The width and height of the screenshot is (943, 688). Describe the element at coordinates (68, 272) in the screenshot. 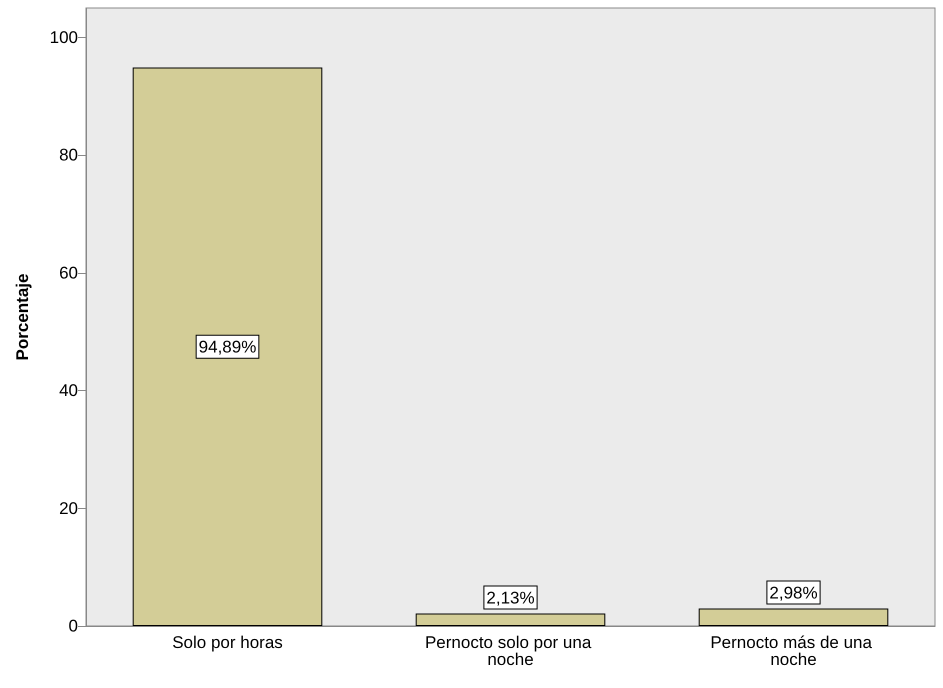

I see `y-tick-label: 60` at that location.